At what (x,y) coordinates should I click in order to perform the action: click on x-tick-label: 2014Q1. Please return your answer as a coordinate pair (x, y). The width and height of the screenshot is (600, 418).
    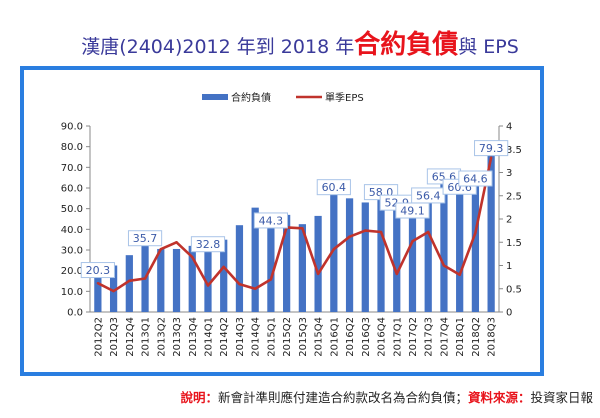
    Looking at the image, I should click on (208, 337).